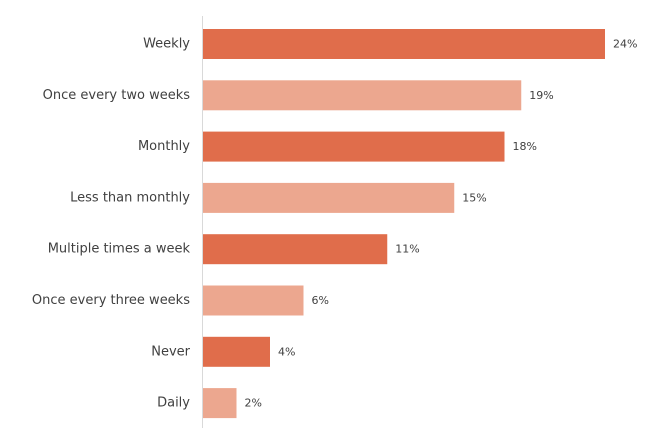  Describe the element at coordinates (170, 351) in the screenshot. I see `category-label: Never` at that location.